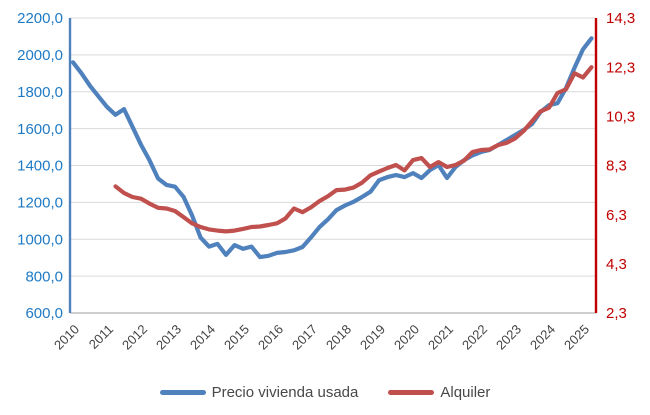 This screenshot has height=415, width=650. I want to click on left-axis-tick-label: 800,0, so click(44, 276).